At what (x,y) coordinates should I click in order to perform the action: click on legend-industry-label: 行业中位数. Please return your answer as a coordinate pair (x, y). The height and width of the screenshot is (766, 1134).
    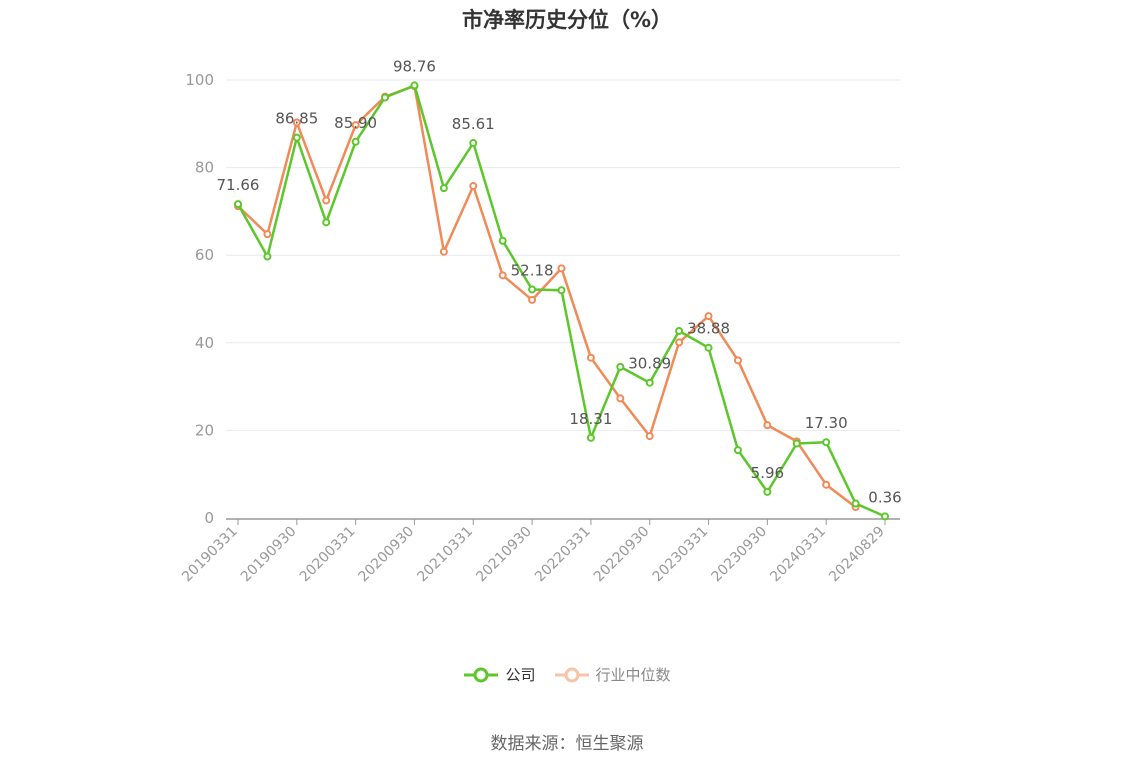
    Looking at the image, I should click on (633, 675).